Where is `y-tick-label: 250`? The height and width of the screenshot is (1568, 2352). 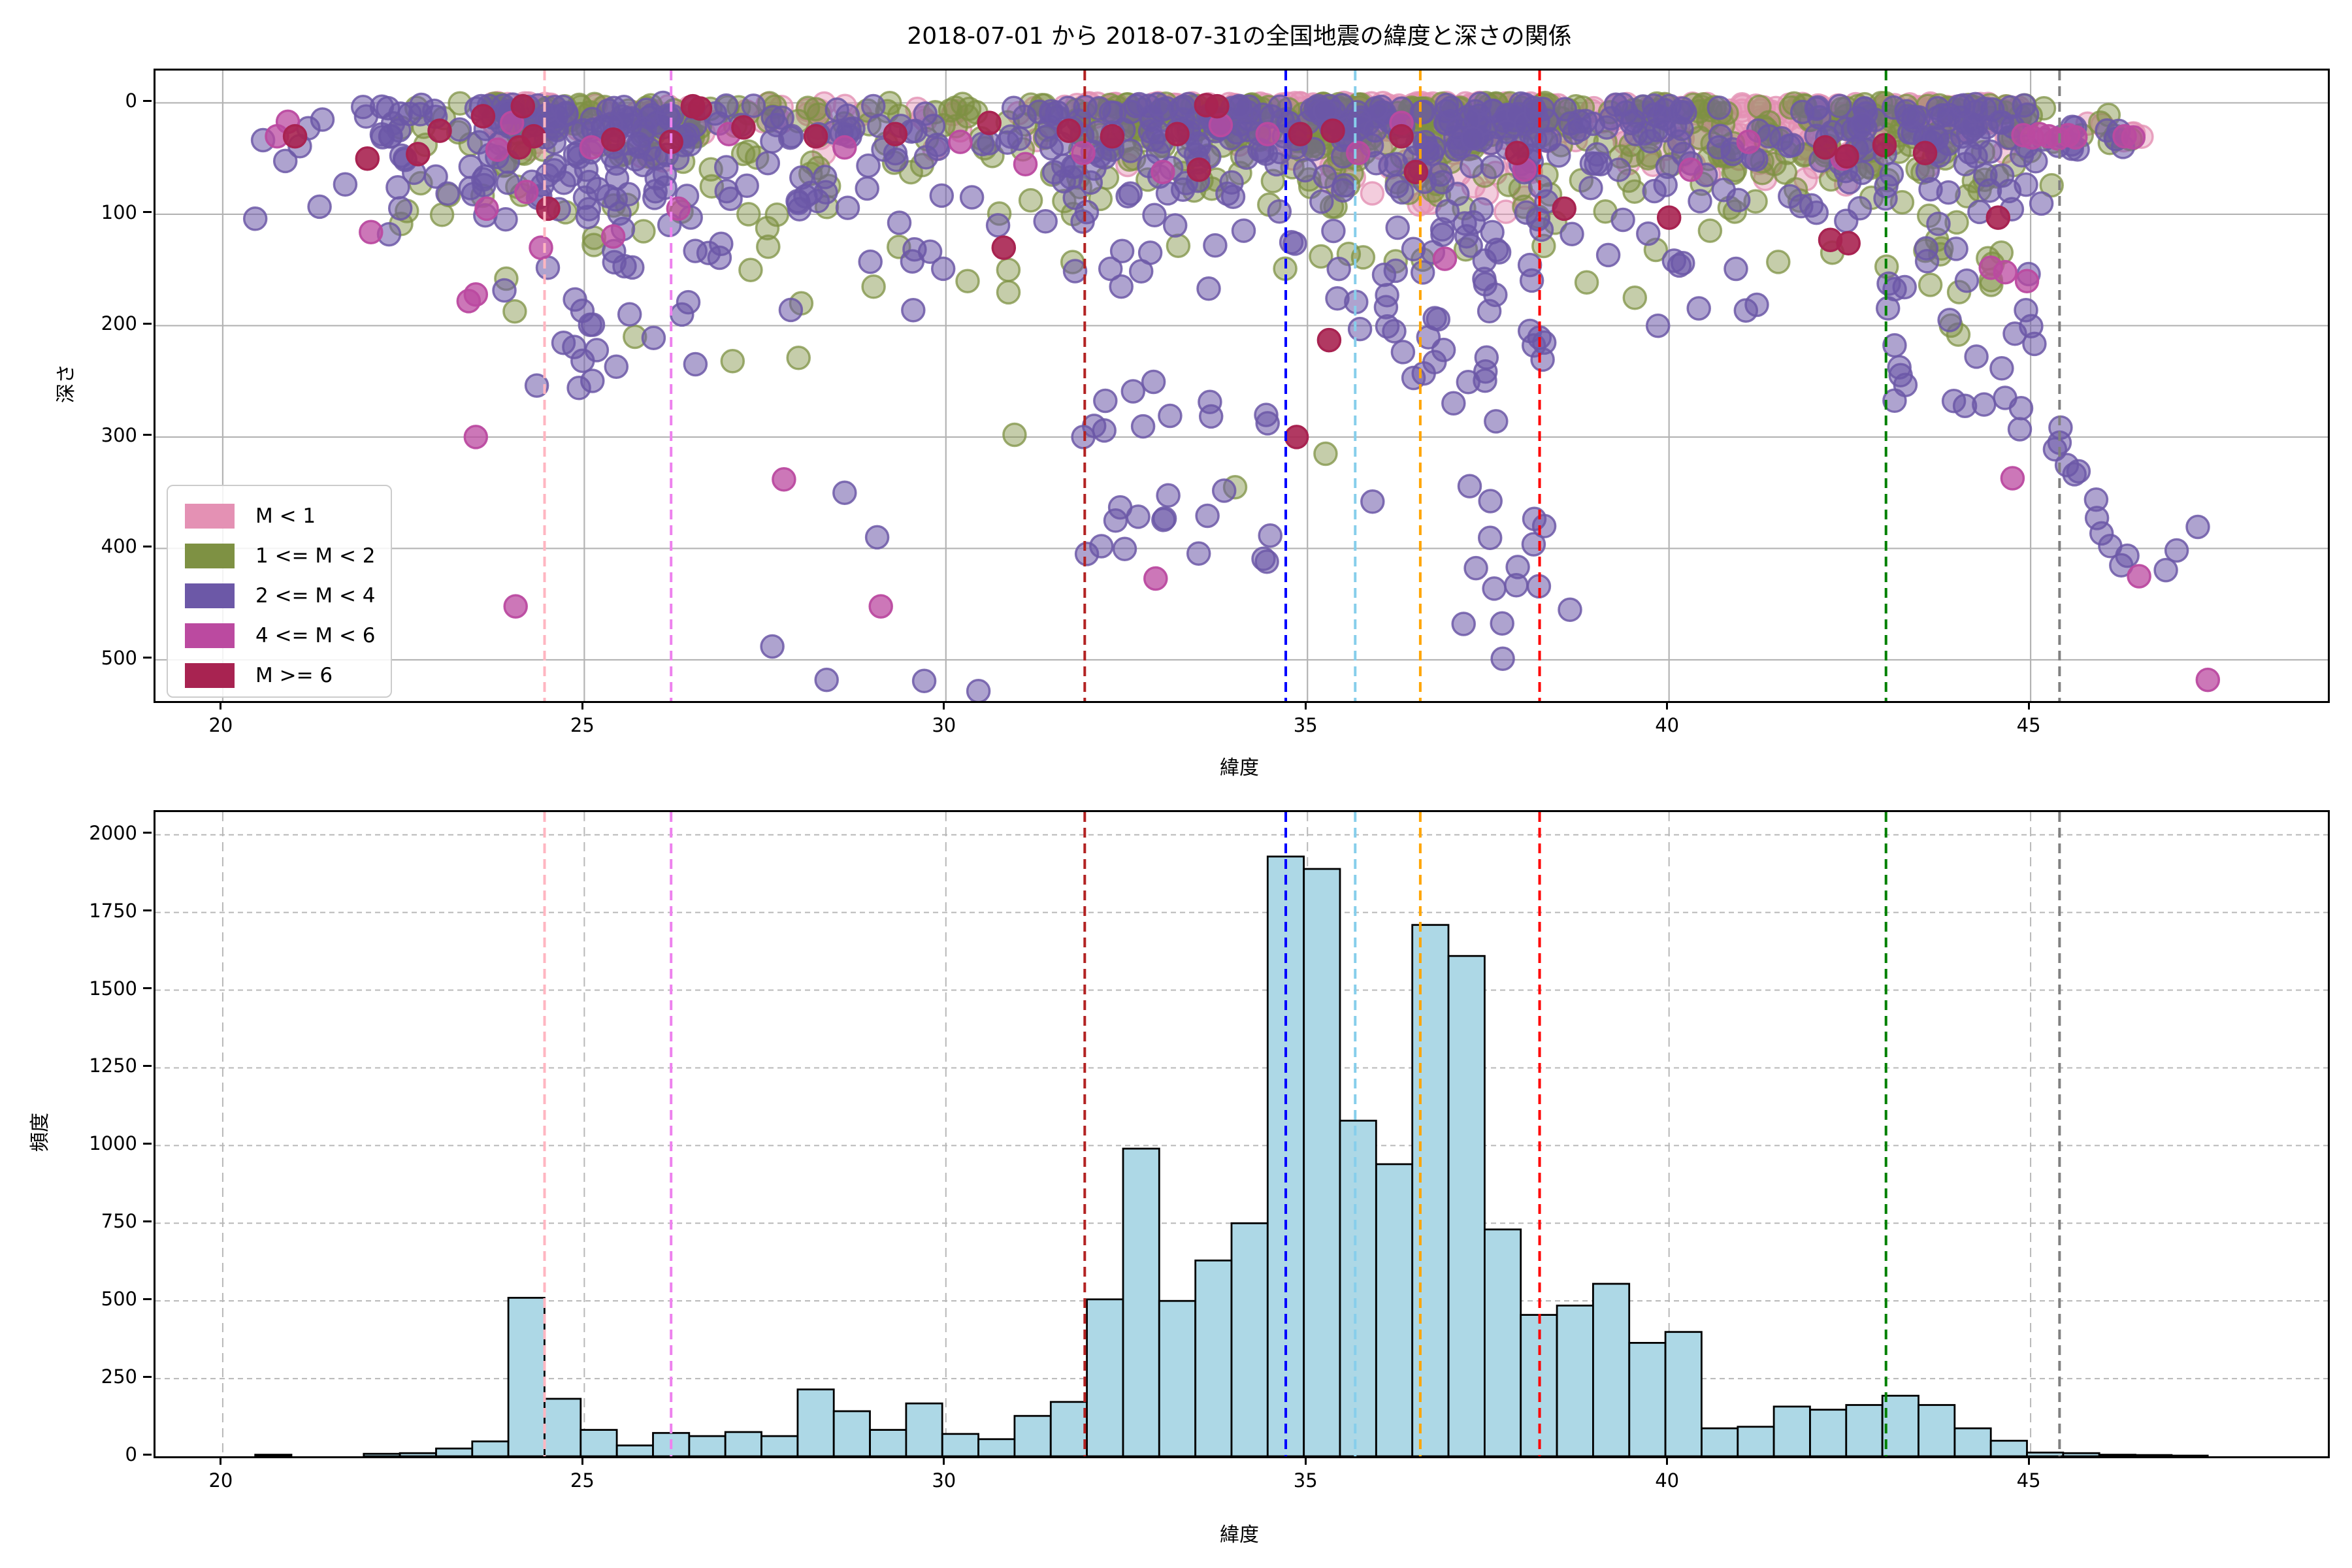 y-tick-label: 250 is located at coordinates (119, 1376).